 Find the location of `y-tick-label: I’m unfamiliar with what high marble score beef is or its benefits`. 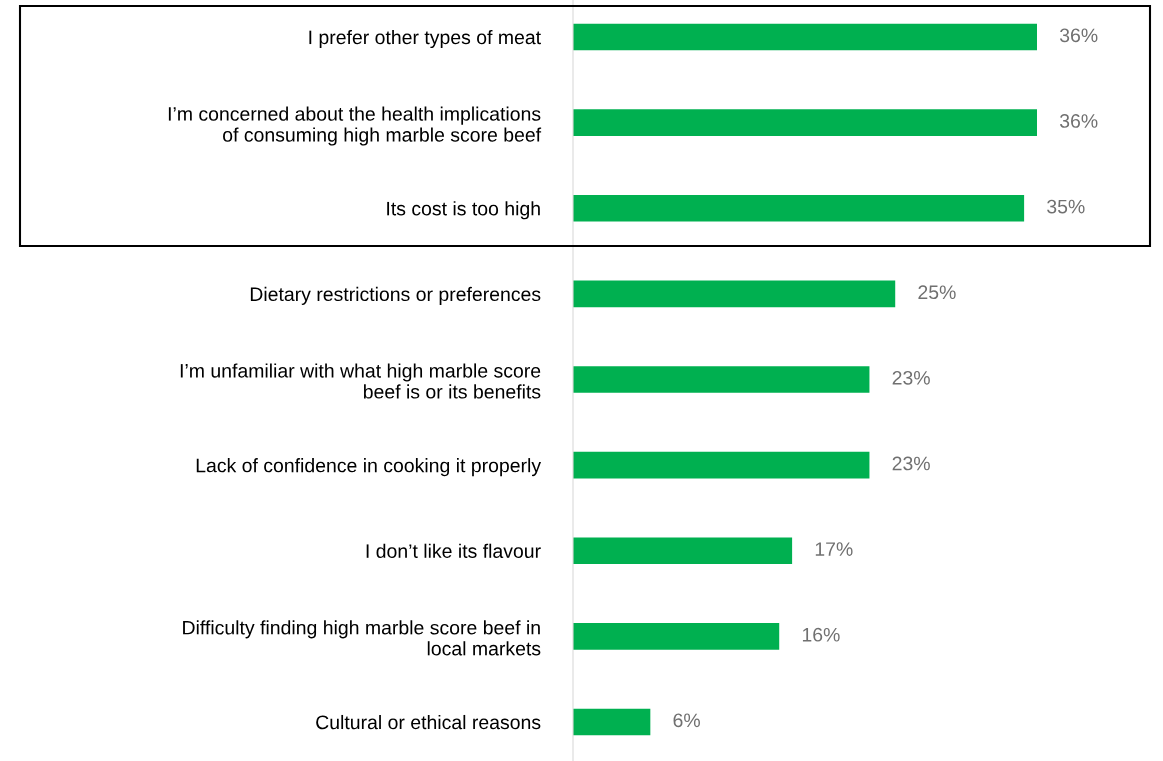

y-tick-label: I’m unfamiliar with what high marble score beef is or its benefits is located at coordinates (360, 381).